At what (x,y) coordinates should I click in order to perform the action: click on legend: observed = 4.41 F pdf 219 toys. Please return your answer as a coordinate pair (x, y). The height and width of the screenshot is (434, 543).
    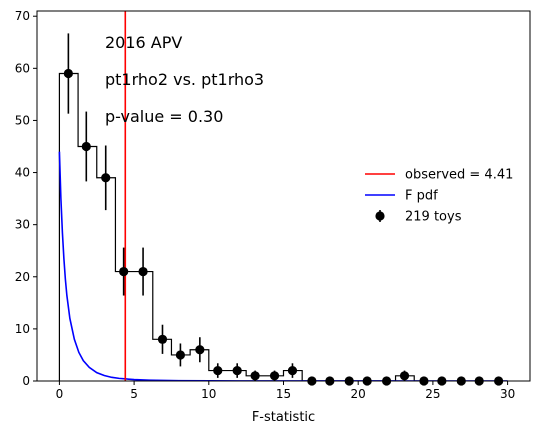
    Looking at the image, I should click on (439, 196).